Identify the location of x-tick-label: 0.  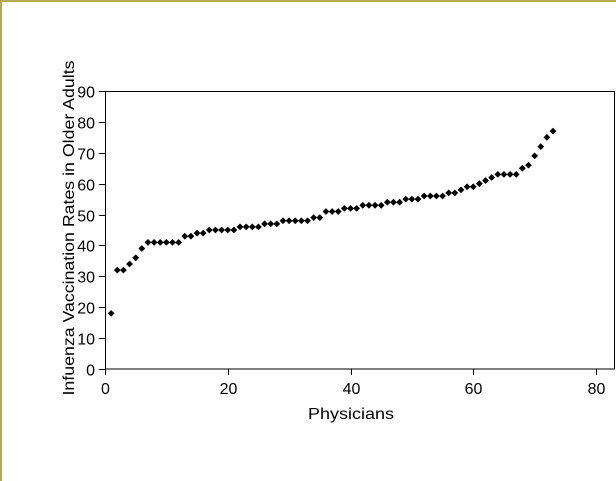
(105, 389).